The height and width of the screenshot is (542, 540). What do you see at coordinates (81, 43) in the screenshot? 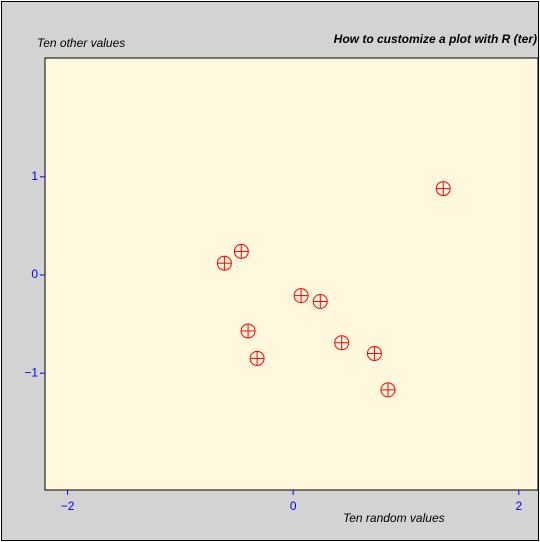
I see `y-axis-label: Ten other values` at bounding box center [81, 43].